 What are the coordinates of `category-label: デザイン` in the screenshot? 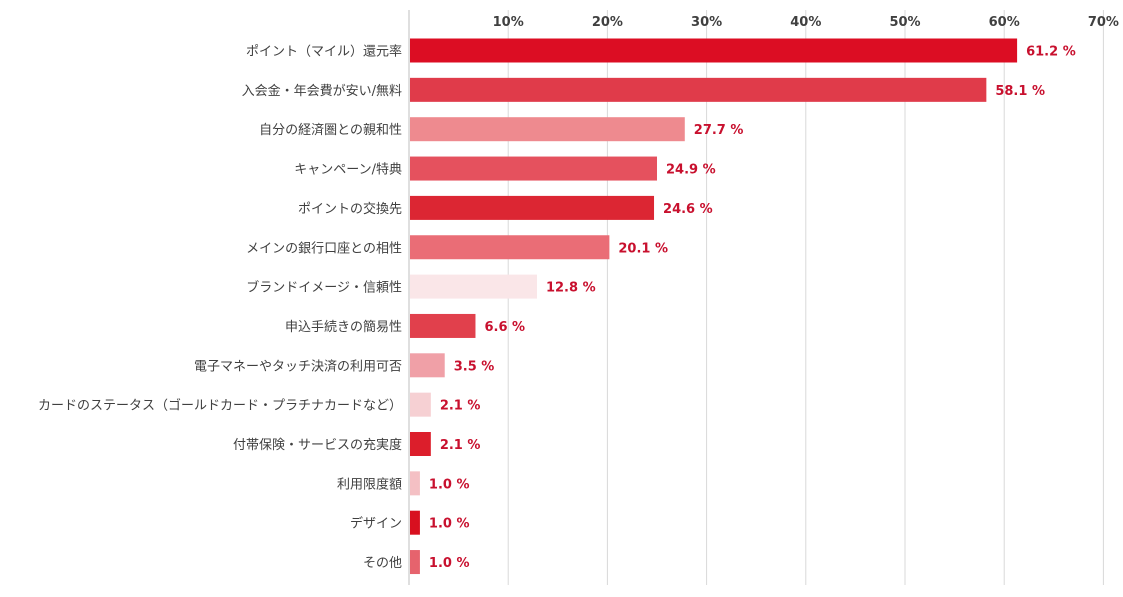 It's located at (376, 524).